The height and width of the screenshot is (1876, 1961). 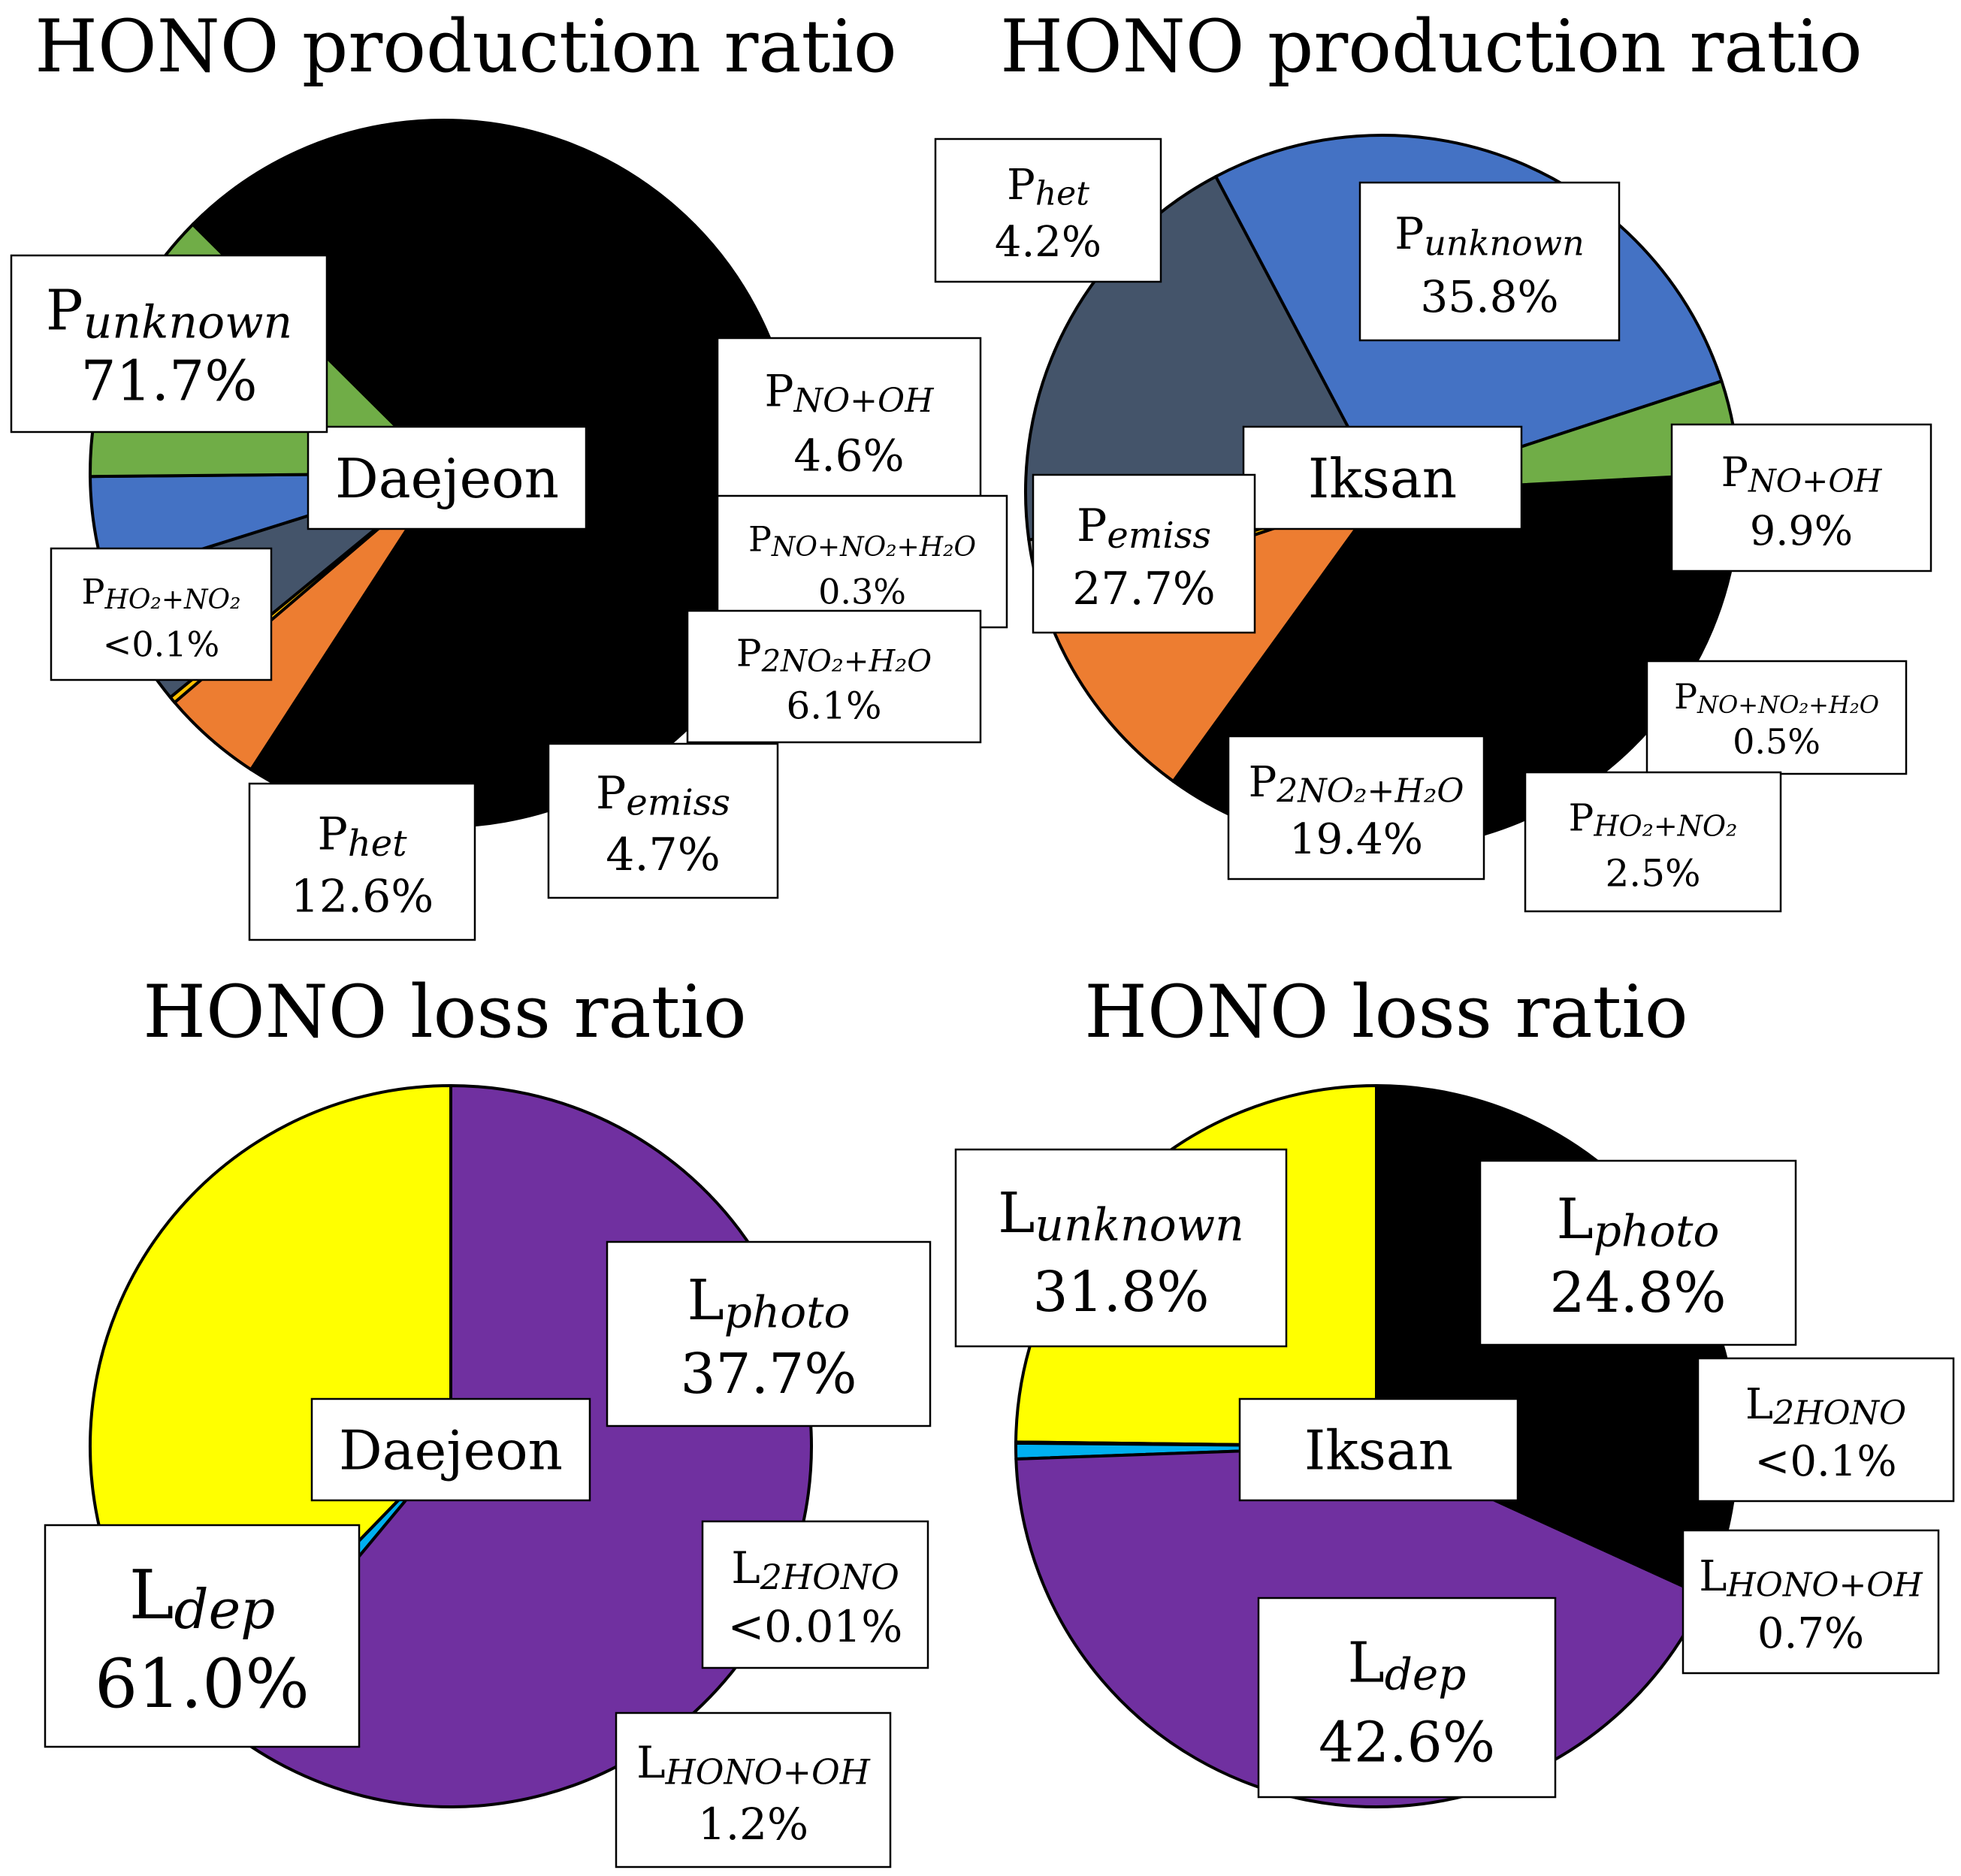 What do you see at coordinates (1407, 1743) in the screenshot?
I see `data-label-value: 42.6%` at bounding box center [1407, 1743].